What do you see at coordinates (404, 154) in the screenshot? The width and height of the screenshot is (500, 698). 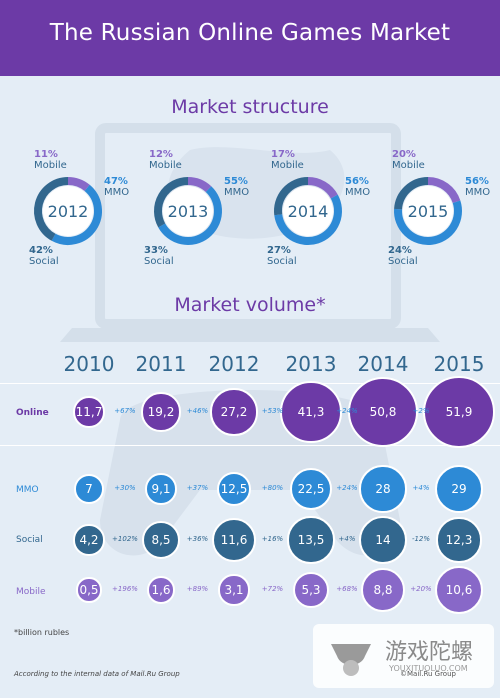 I see `mobile-pct: 20%` at bounding box center [404, 154].